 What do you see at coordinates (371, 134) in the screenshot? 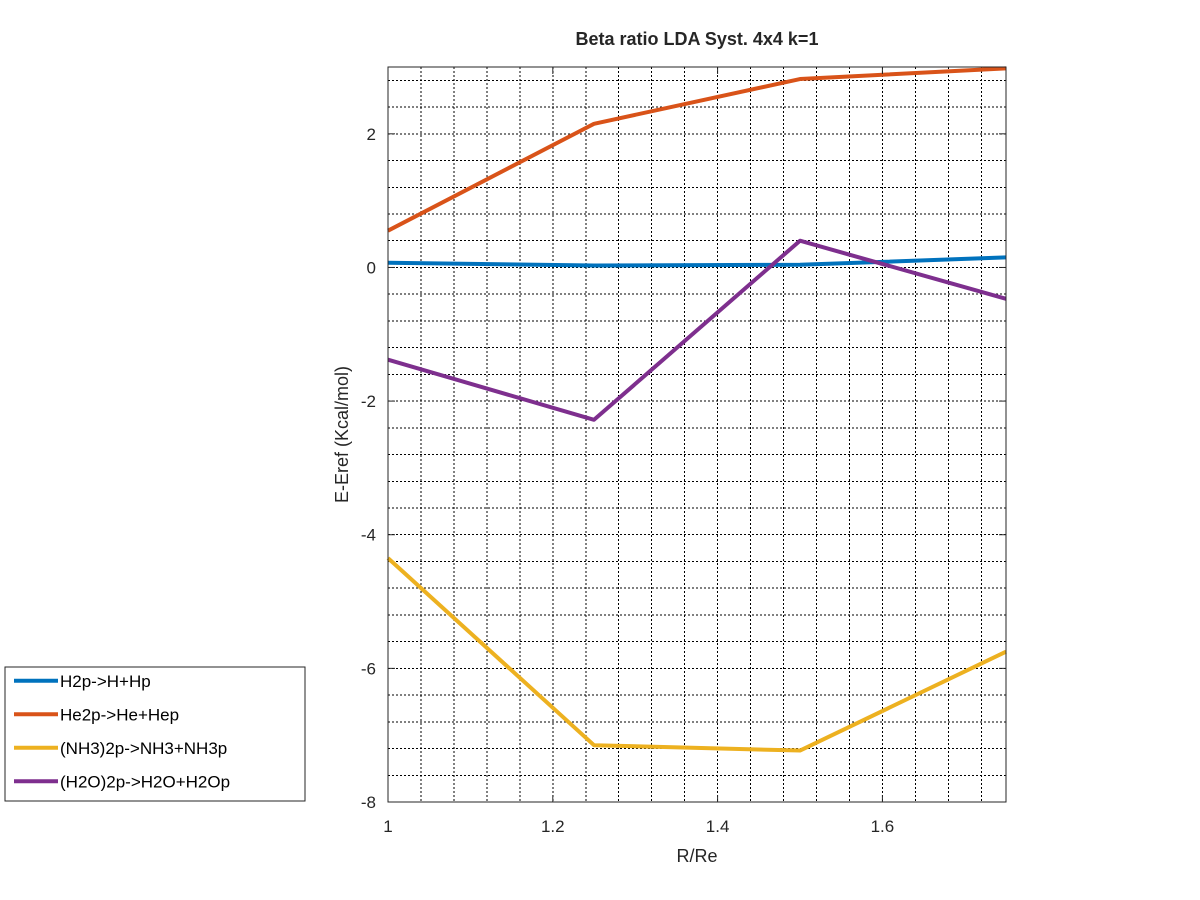
I see `y-tick-label: 2` at bounding box center [371, 134].